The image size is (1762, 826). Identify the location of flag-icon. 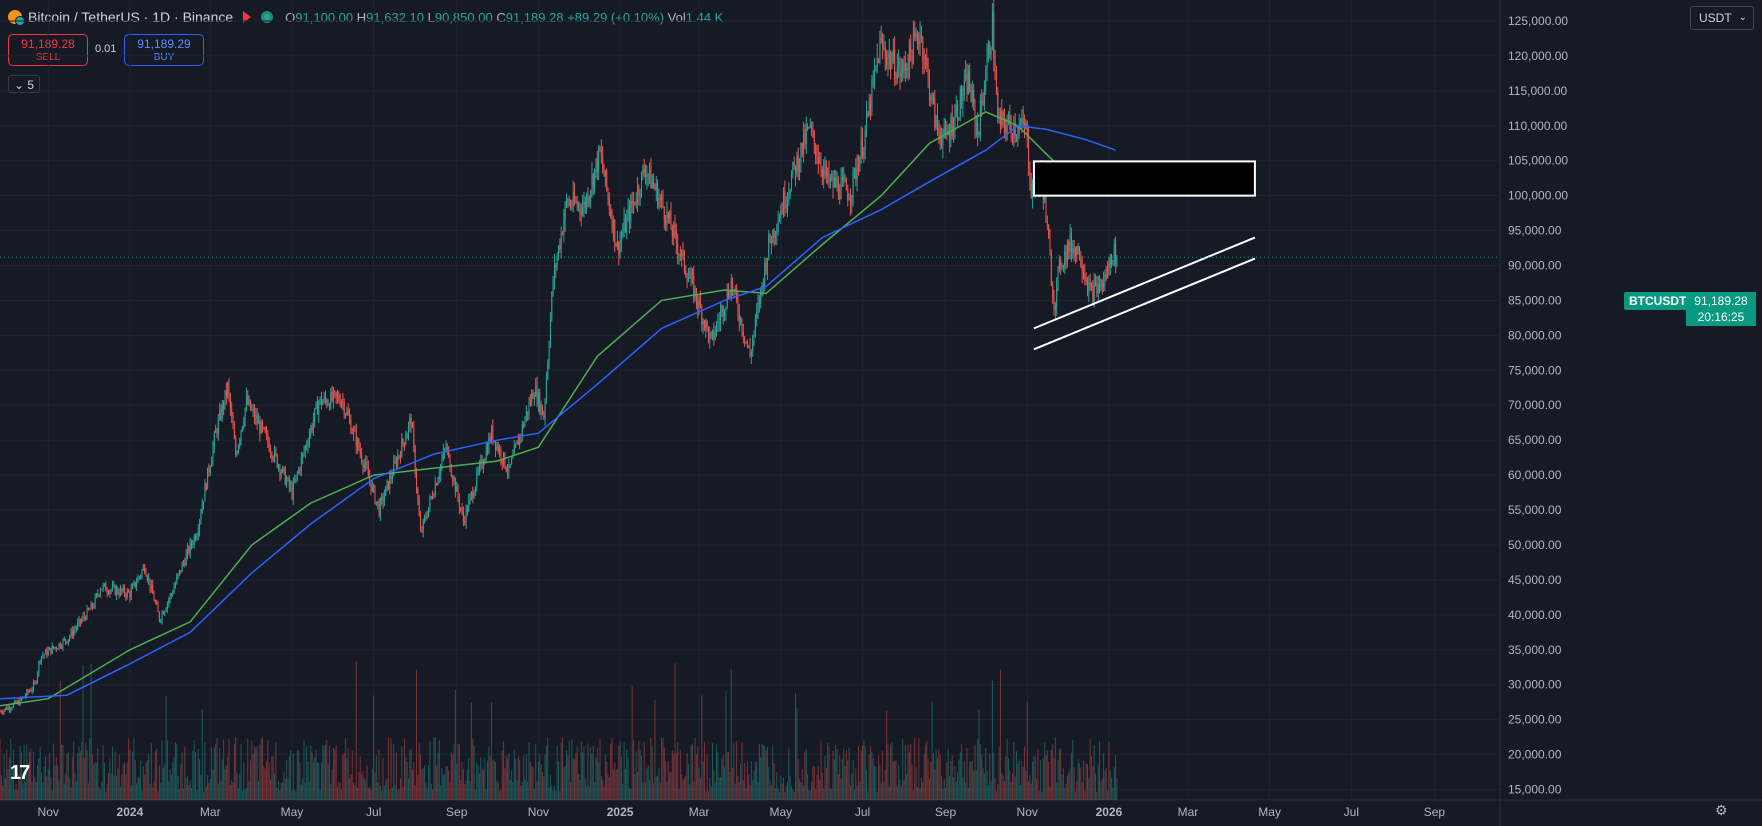
(247, 17).